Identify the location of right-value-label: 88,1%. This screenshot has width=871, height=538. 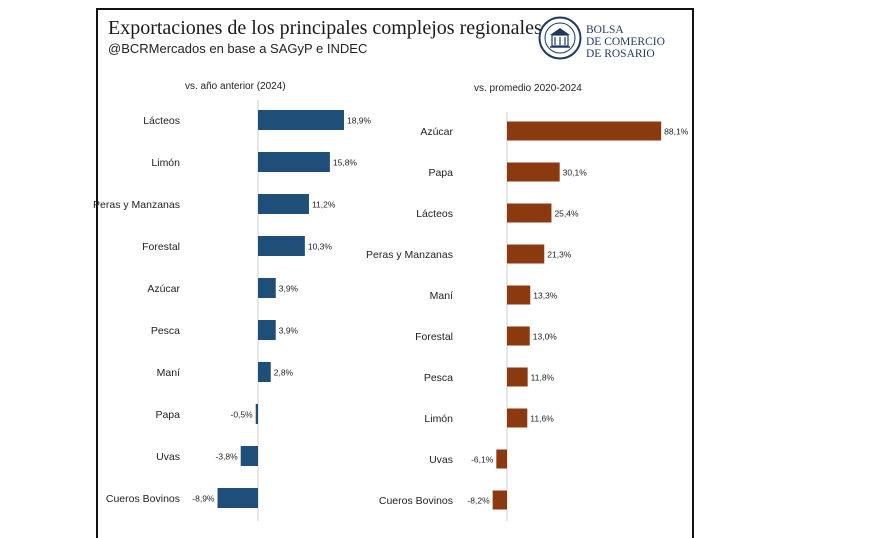
(676, 132).